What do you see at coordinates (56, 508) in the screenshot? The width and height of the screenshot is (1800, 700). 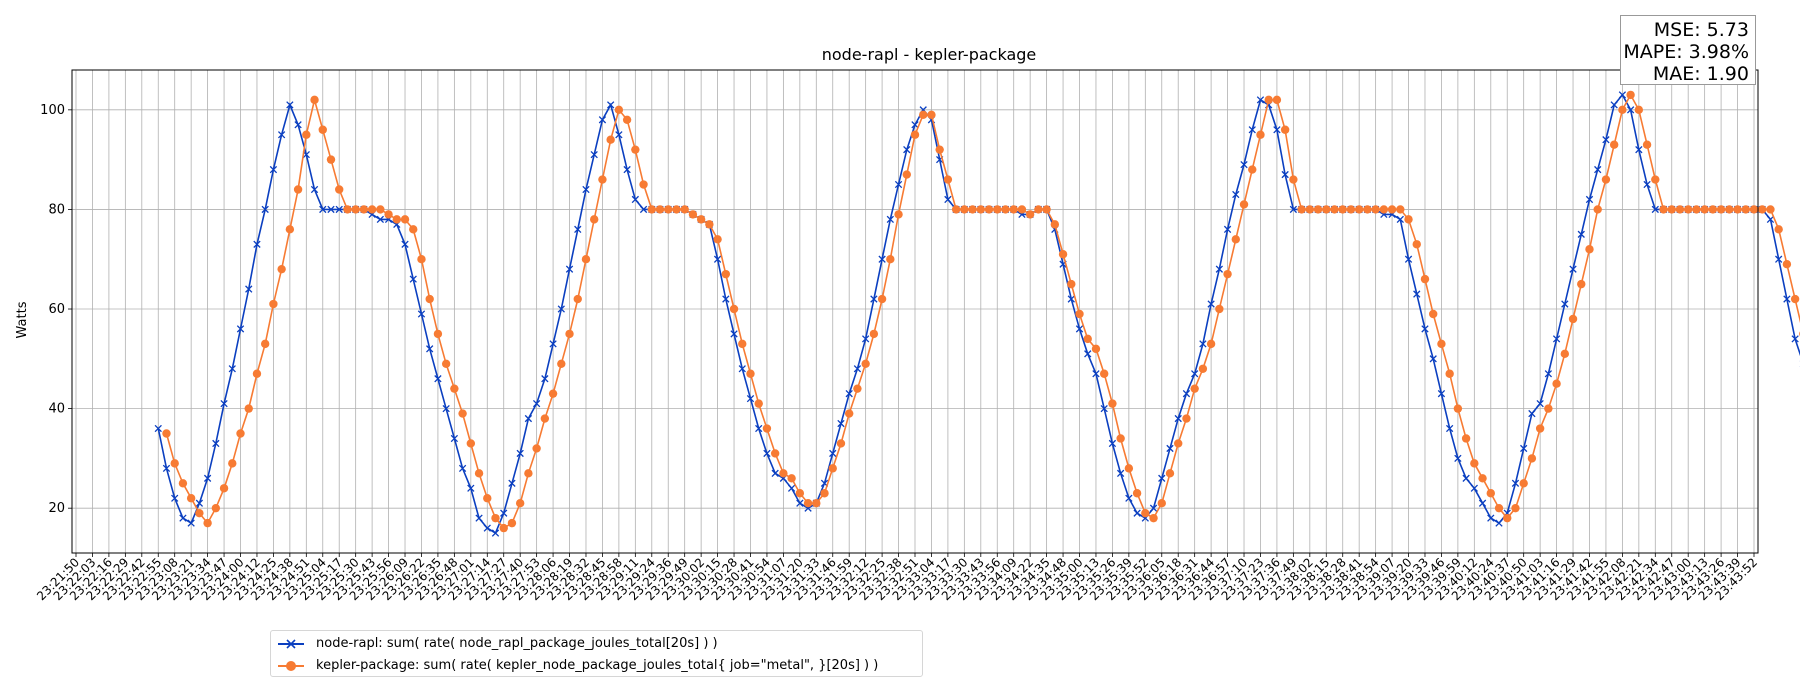 I see `y-tick-label: 20` at bounding box center [56, 508].